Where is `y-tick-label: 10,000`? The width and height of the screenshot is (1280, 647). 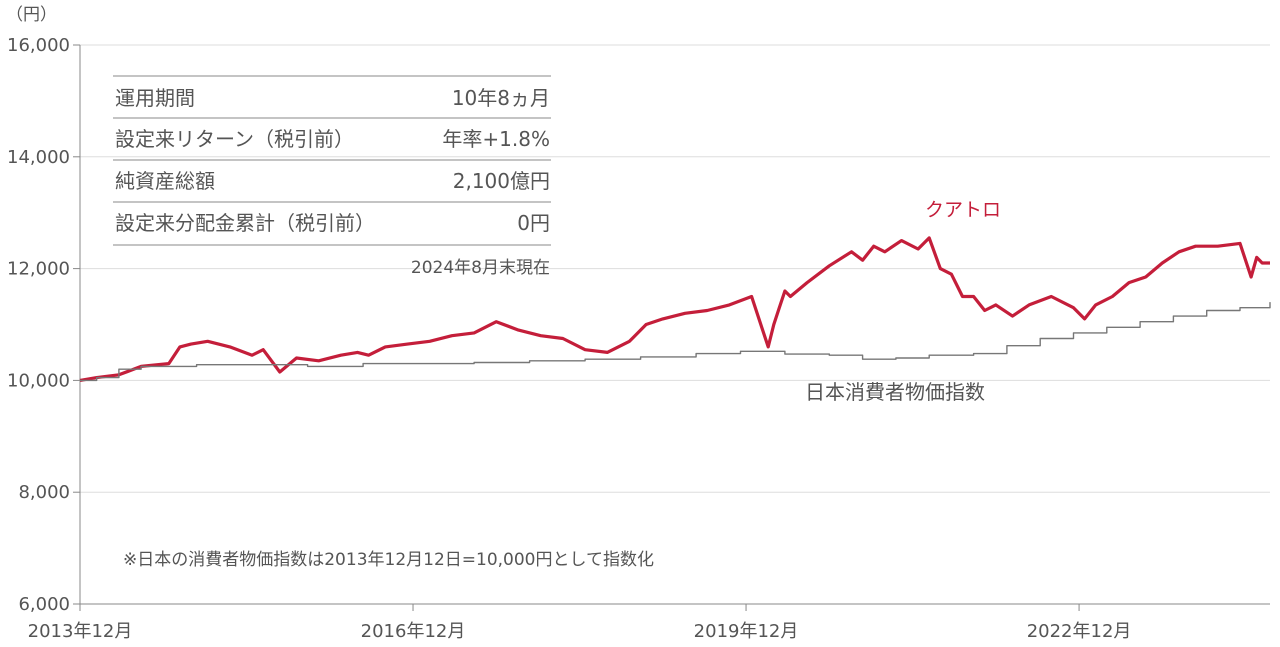 y-tick-label: 10,000 is located at coordinates (38, 380).